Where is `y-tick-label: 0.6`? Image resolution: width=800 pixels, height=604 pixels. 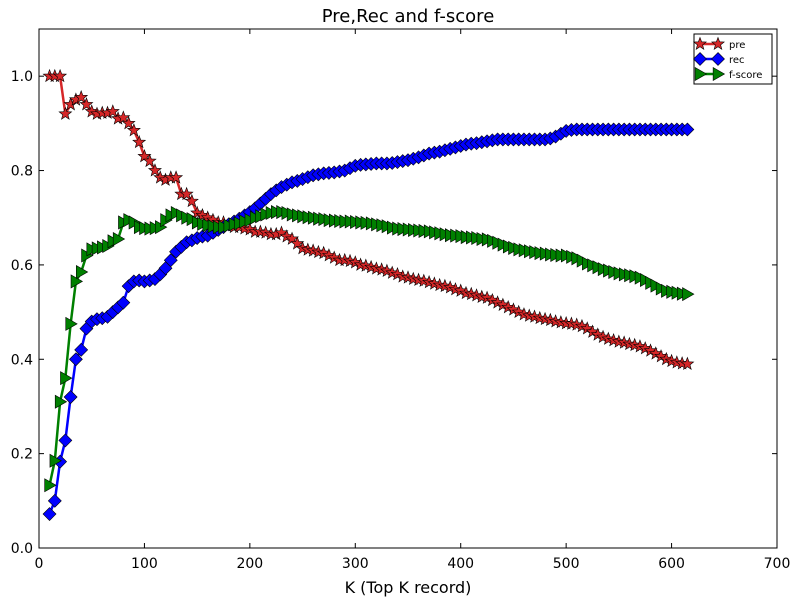
y-tick-label: 0.6 is located at coordinates (22, 266).